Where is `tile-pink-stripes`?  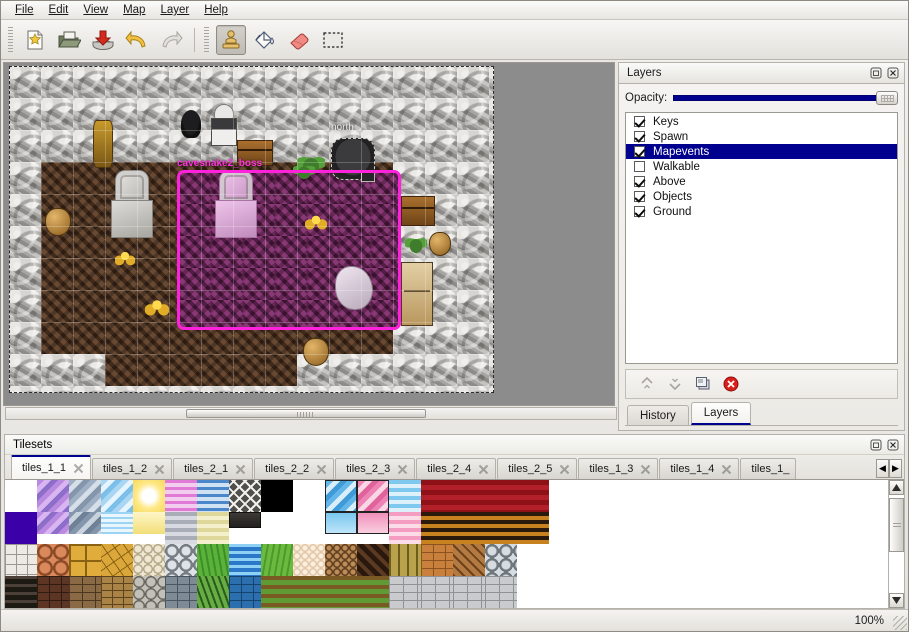 tile-pink-stripes is located at coordinates (181, 496).